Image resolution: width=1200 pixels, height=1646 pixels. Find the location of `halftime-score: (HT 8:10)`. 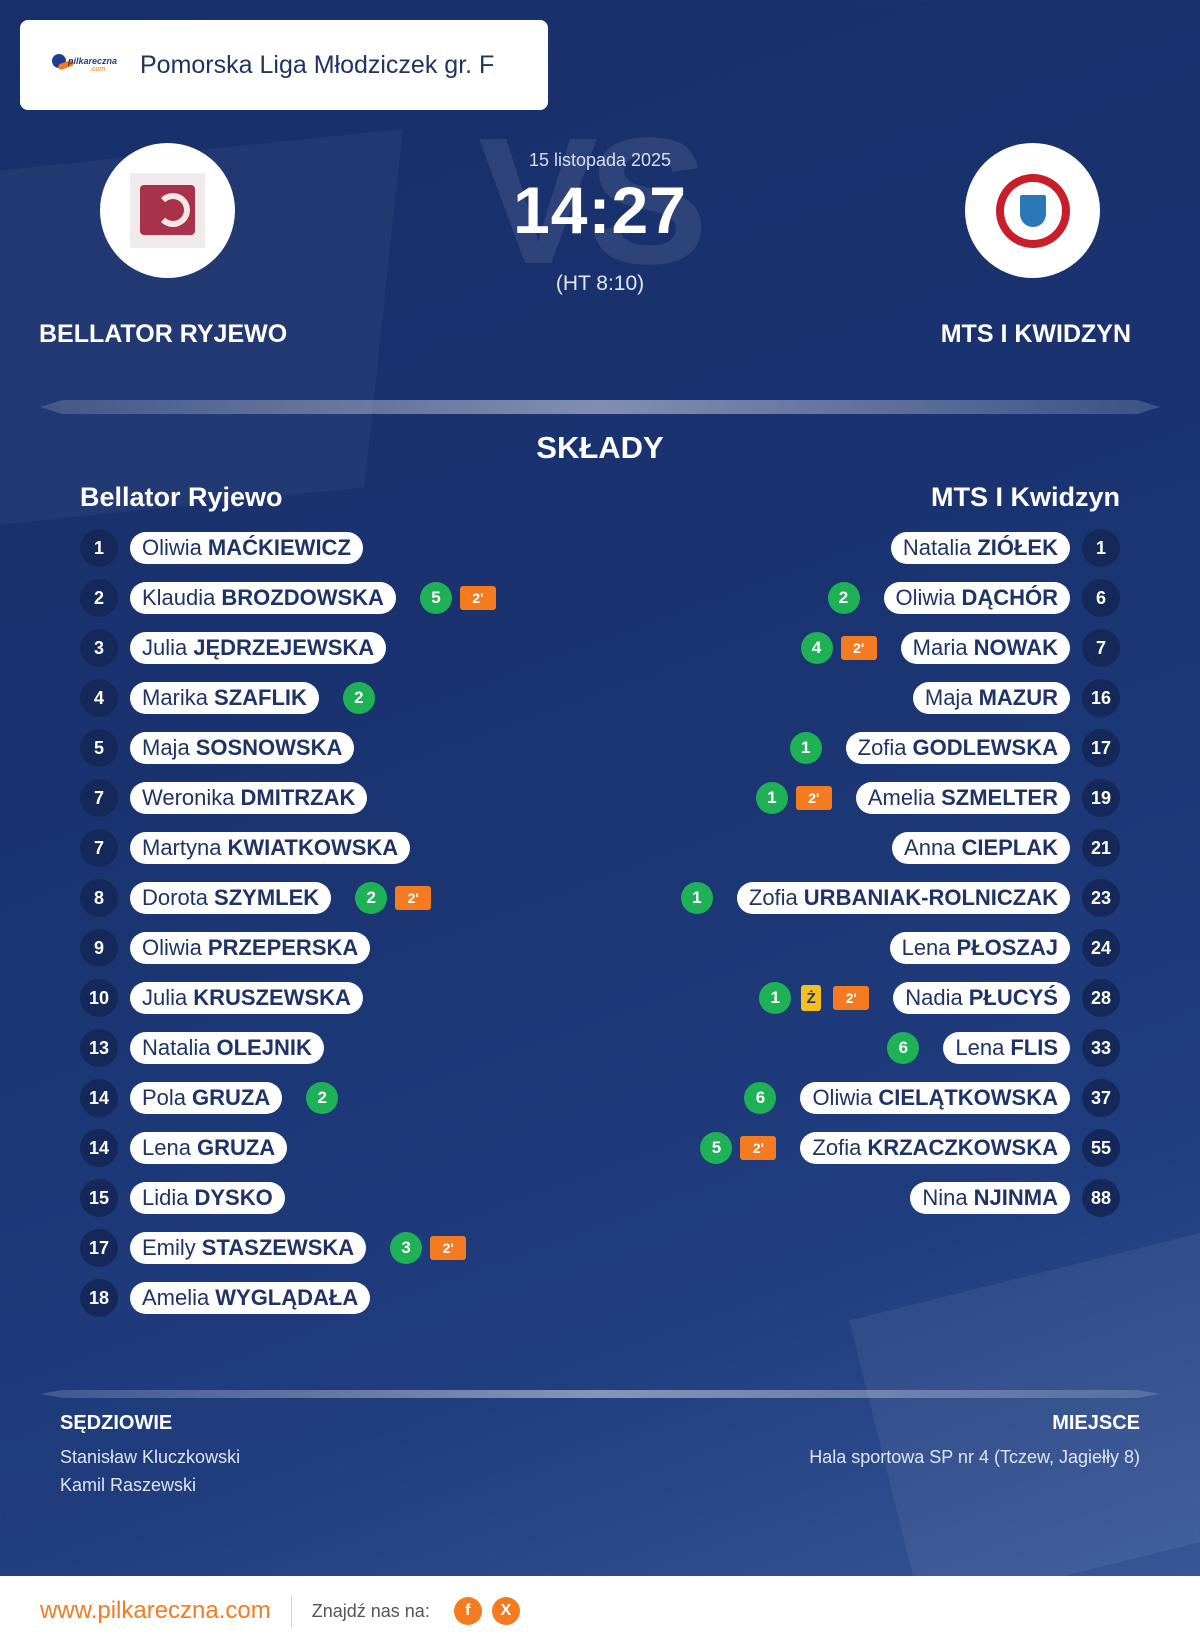

halftime-score: (HT 8:10) is located at coordinates (600, 283).